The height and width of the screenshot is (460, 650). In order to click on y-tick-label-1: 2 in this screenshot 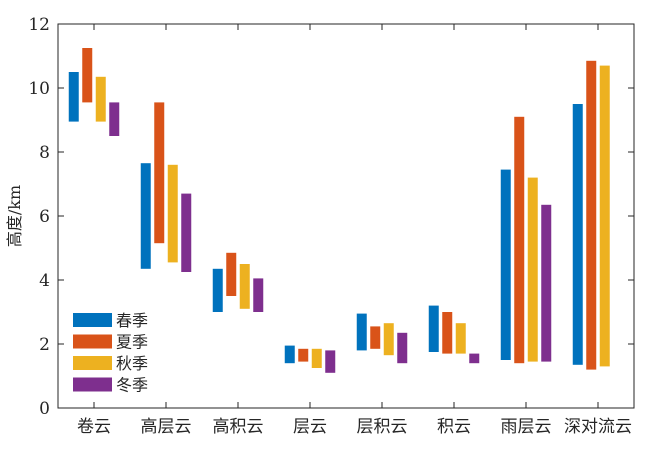, I will do `click(44, 345)`.